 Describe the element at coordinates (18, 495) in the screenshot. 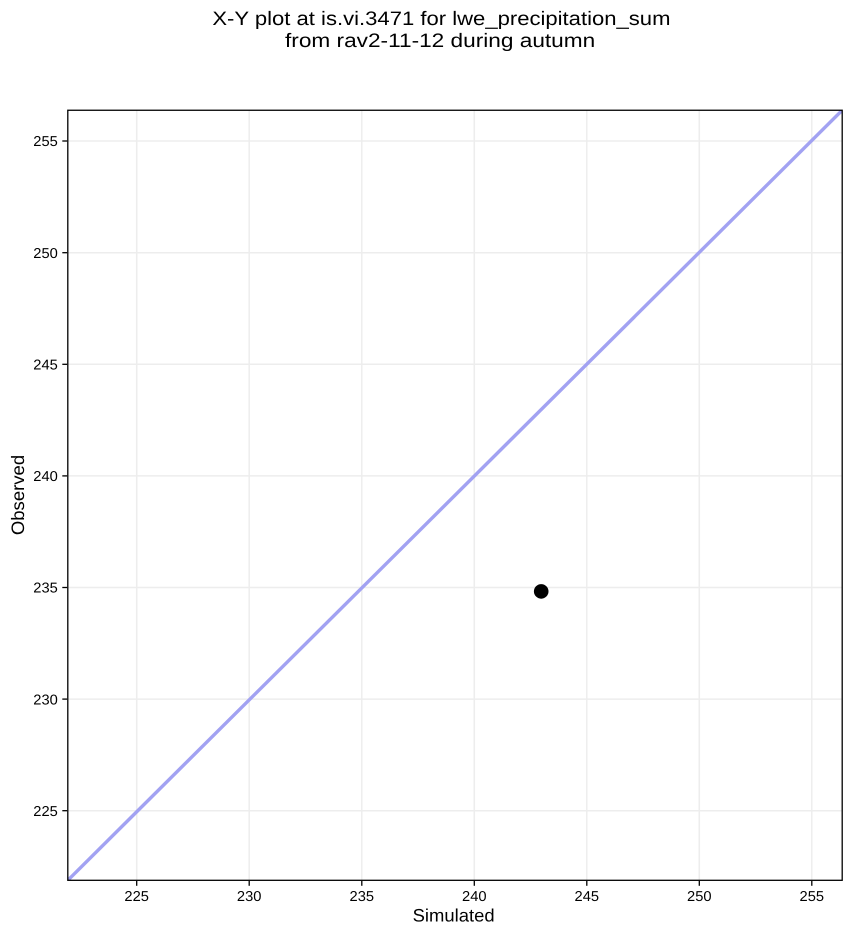

I see `svg-text: Observed` at that location.